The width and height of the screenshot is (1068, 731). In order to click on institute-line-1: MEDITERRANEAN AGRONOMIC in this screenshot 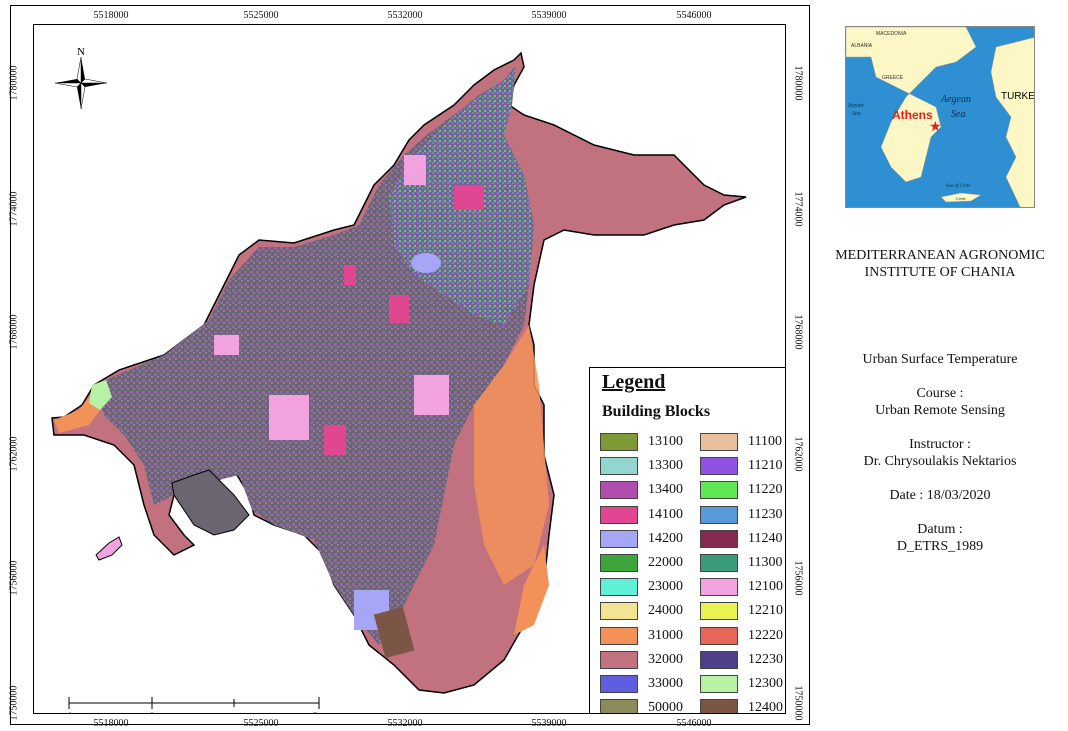, I will do `click(940, 255)`.